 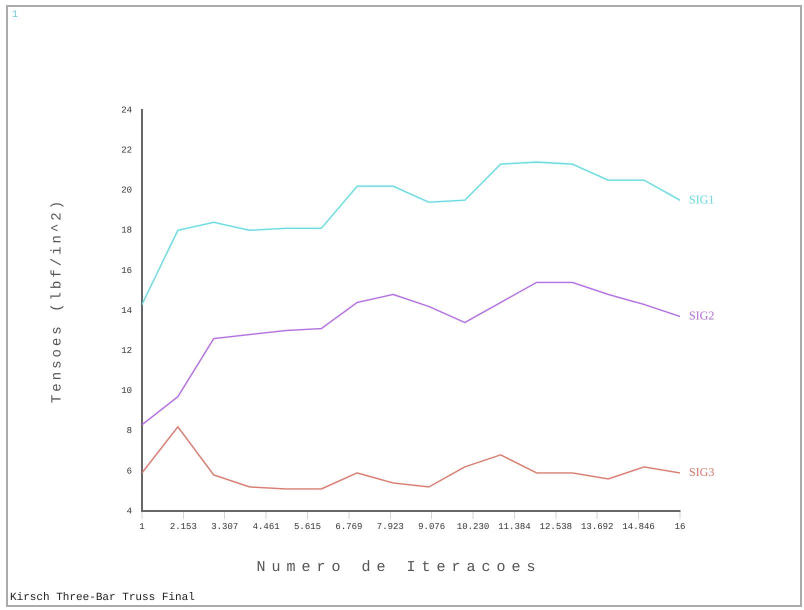 What do you see at coordinates (102, 598) in the screenshot?
I see `text: Kirsch Three-Bar Truss Final` at bounding box center [102, 598].